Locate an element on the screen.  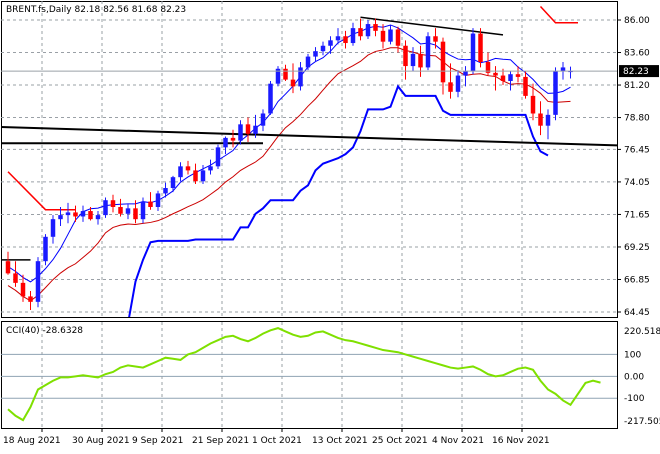
price-tick-label: 86.00 is located at coordinates (637, 21).